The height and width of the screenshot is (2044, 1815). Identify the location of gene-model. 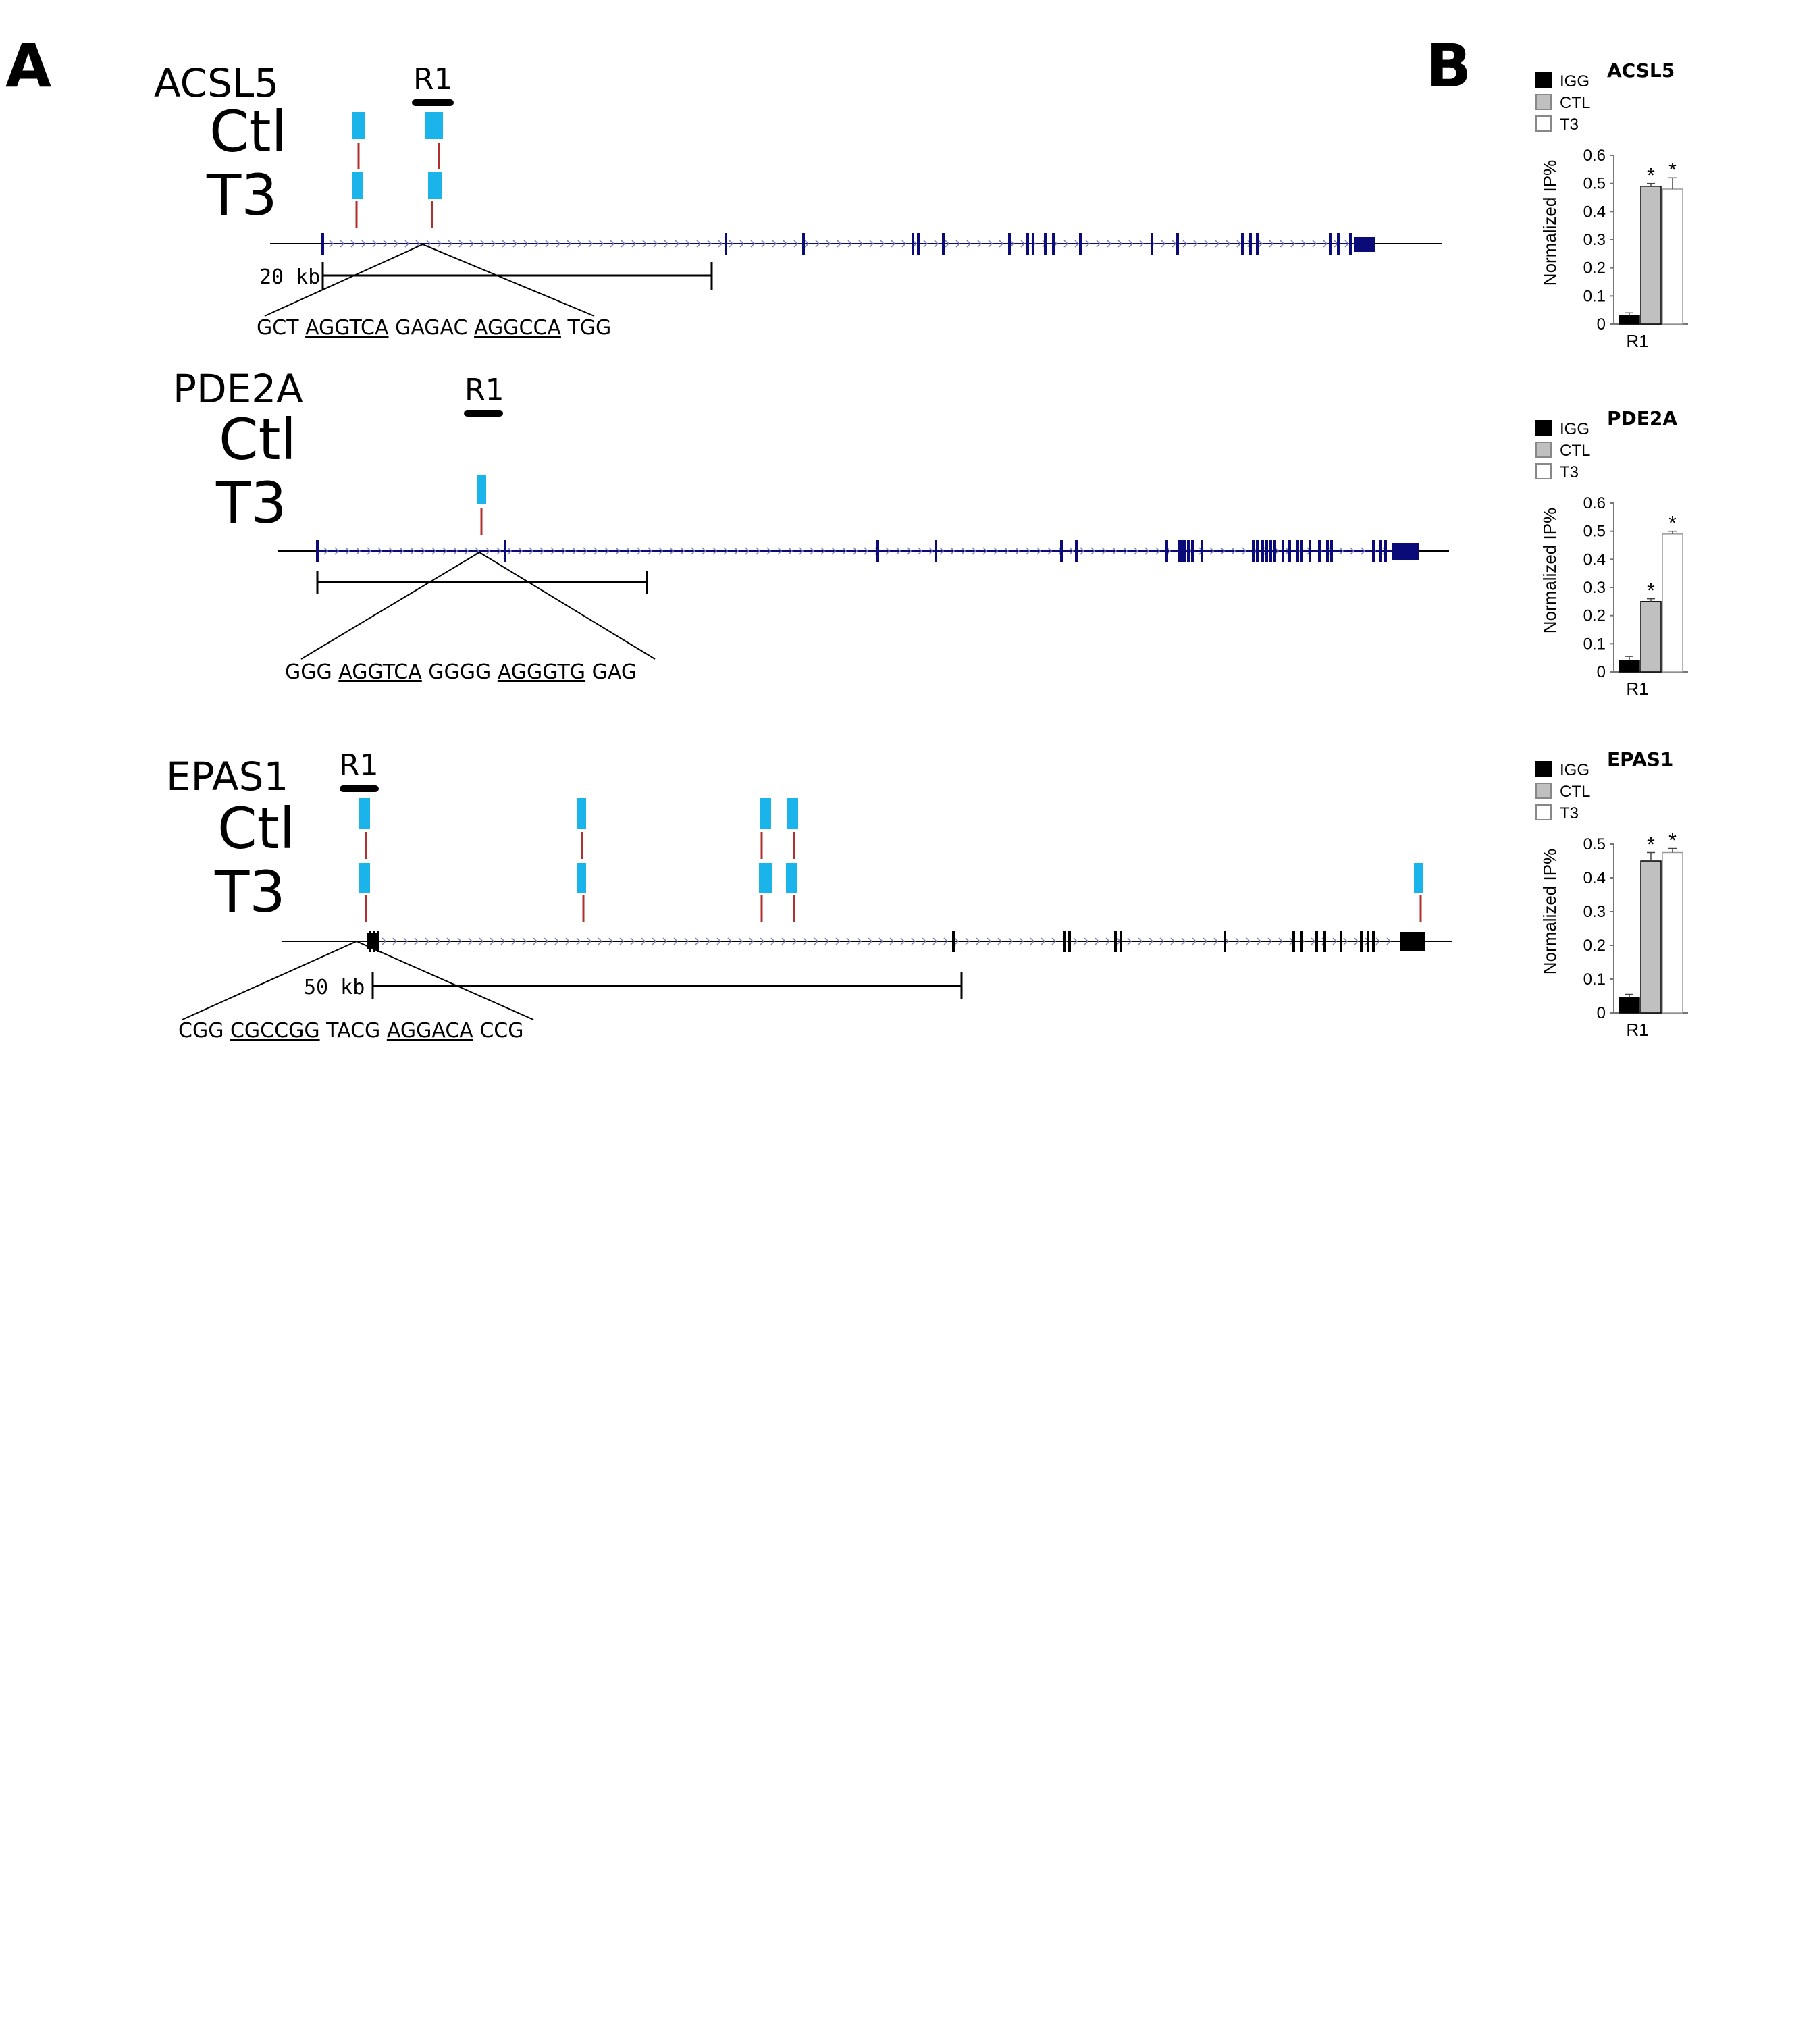
(867, 942).